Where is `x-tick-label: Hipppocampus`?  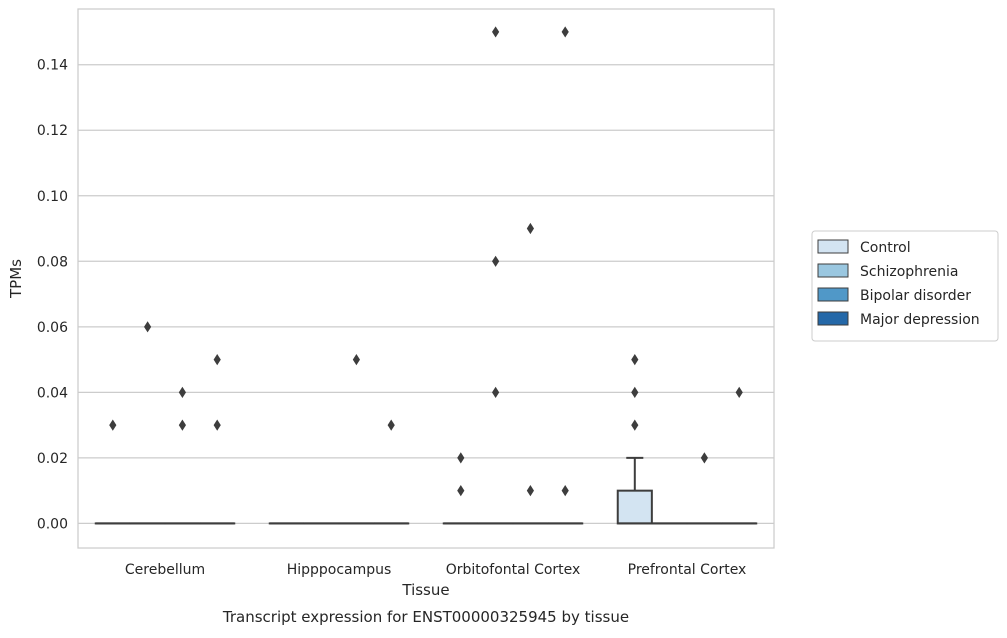 x-tick-label: Hipppocampus is located at coordinates (339, 570).